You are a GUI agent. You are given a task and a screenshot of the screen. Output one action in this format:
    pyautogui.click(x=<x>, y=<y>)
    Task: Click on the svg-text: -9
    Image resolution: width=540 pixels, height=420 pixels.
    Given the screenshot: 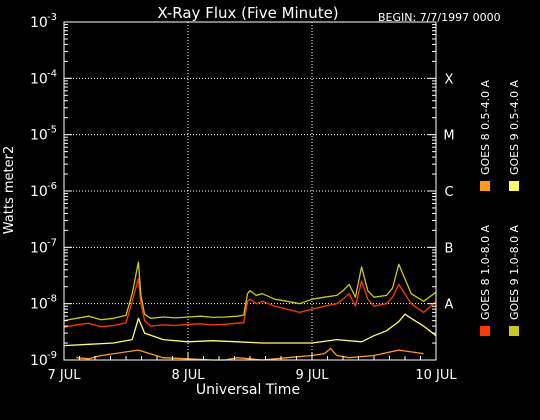 What is the action you would take?
    pyautogui.click(x=52, y=355)
    